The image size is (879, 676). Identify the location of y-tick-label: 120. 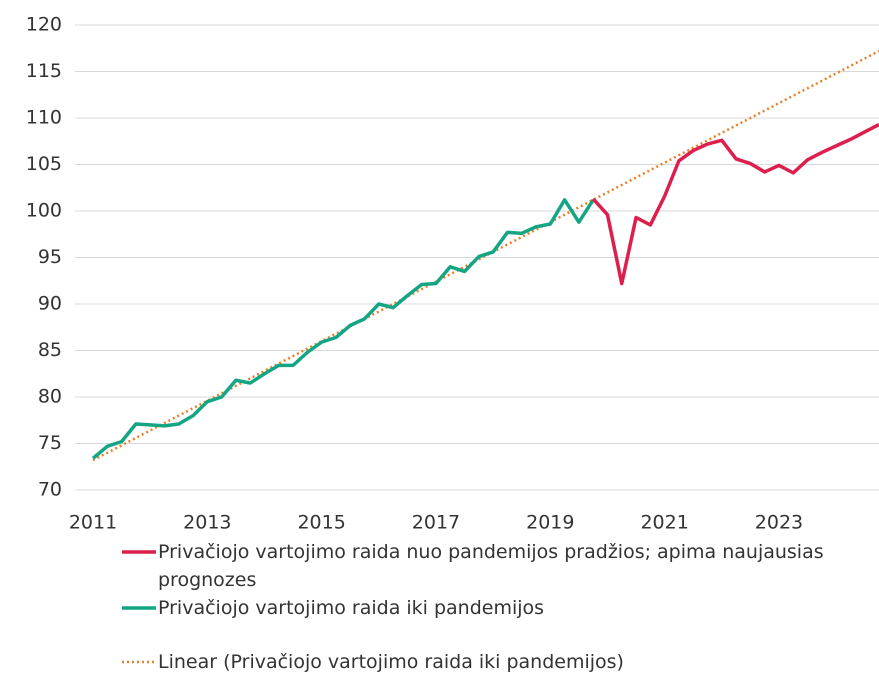
(44, 25).